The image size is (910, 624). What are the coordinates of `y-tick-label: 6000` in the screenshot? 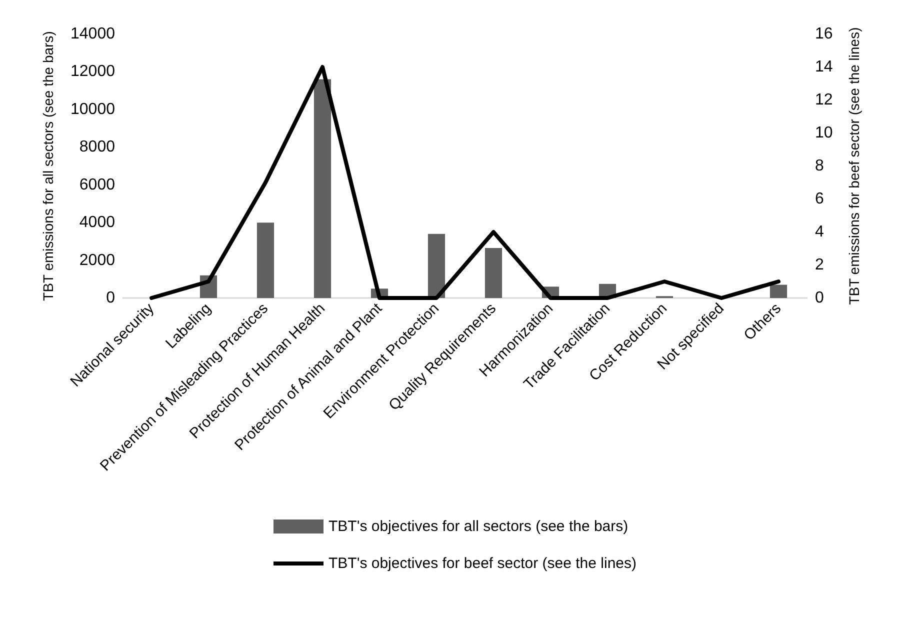 It's located at (97, 185).